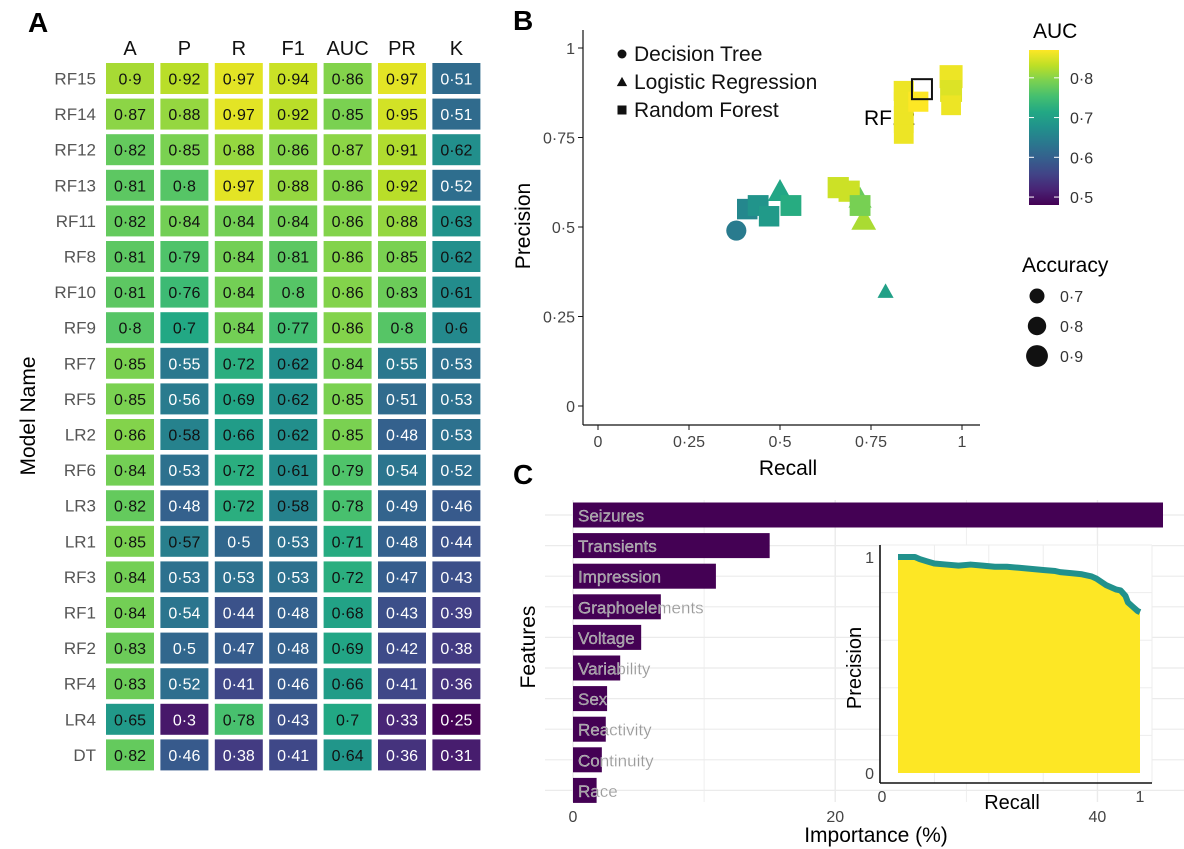 The width and height of the screenshot is (1184, 849). What do you see at coordinates (563, 228) in the screenshot?
I see `scatter-y-tick-label: 0·5` at bounding box center [563, 228].